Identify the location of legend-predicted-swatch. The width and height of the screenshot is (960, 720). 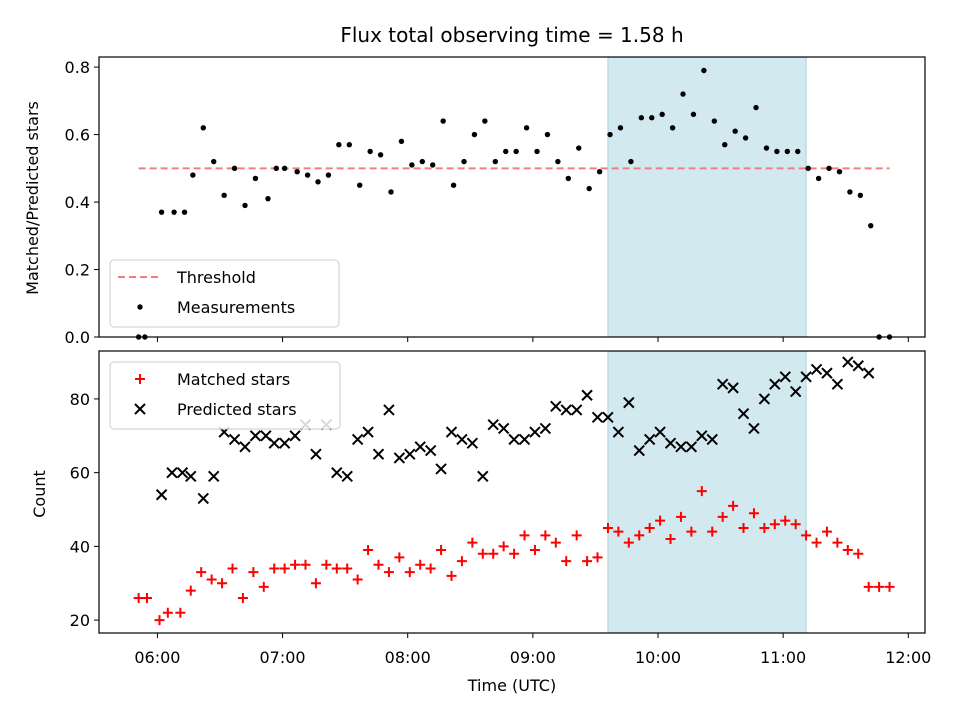
(140, 409).